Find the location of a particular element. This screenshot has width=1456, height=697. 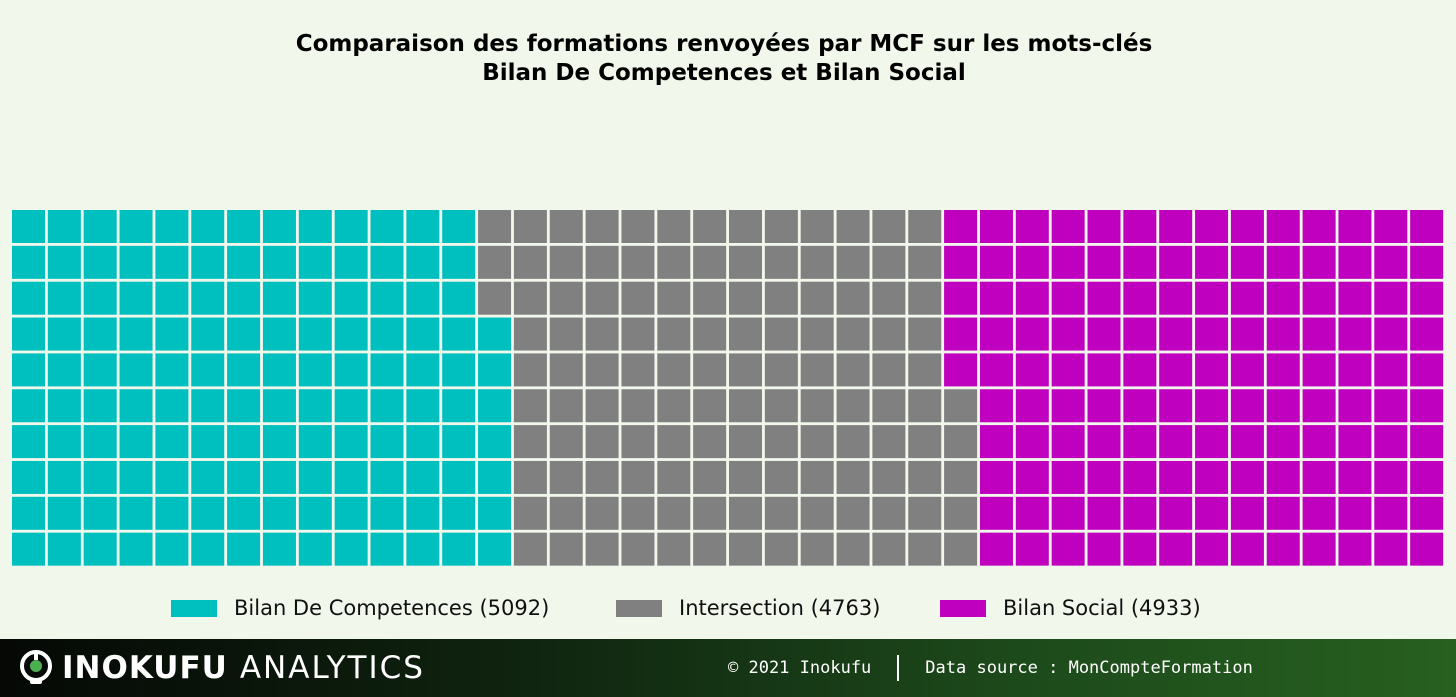

logo-brand-strong: INOKUFU is located at coordinates (145, 668).